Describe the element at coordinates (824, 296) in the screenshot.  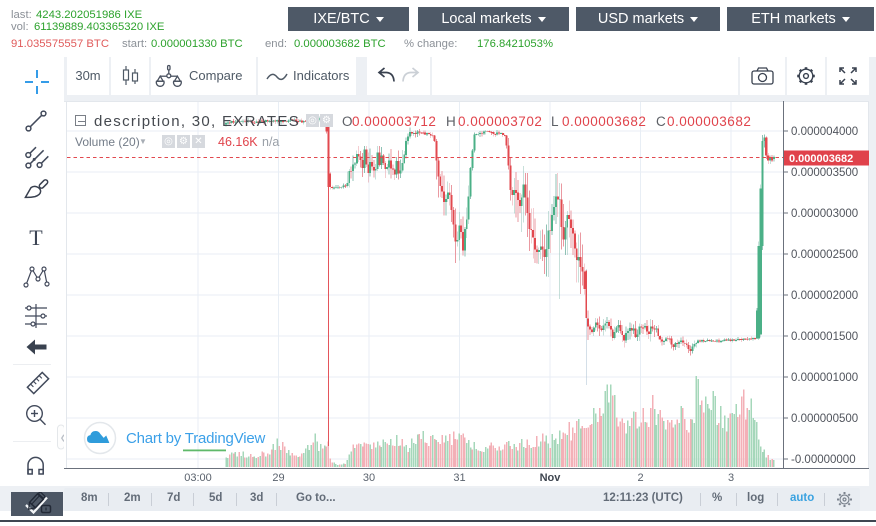
I see `svg-text: 0.000002000` at that location.